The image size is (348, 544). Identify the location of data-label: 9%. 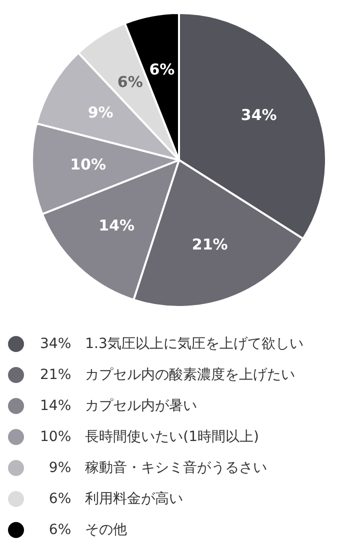
(101, 112).